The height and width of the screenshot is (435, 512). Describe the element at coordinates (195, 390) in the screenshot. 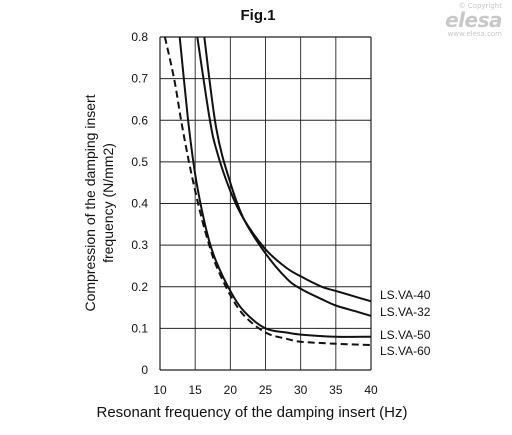

I see `x-tick-label: 15` at that location.